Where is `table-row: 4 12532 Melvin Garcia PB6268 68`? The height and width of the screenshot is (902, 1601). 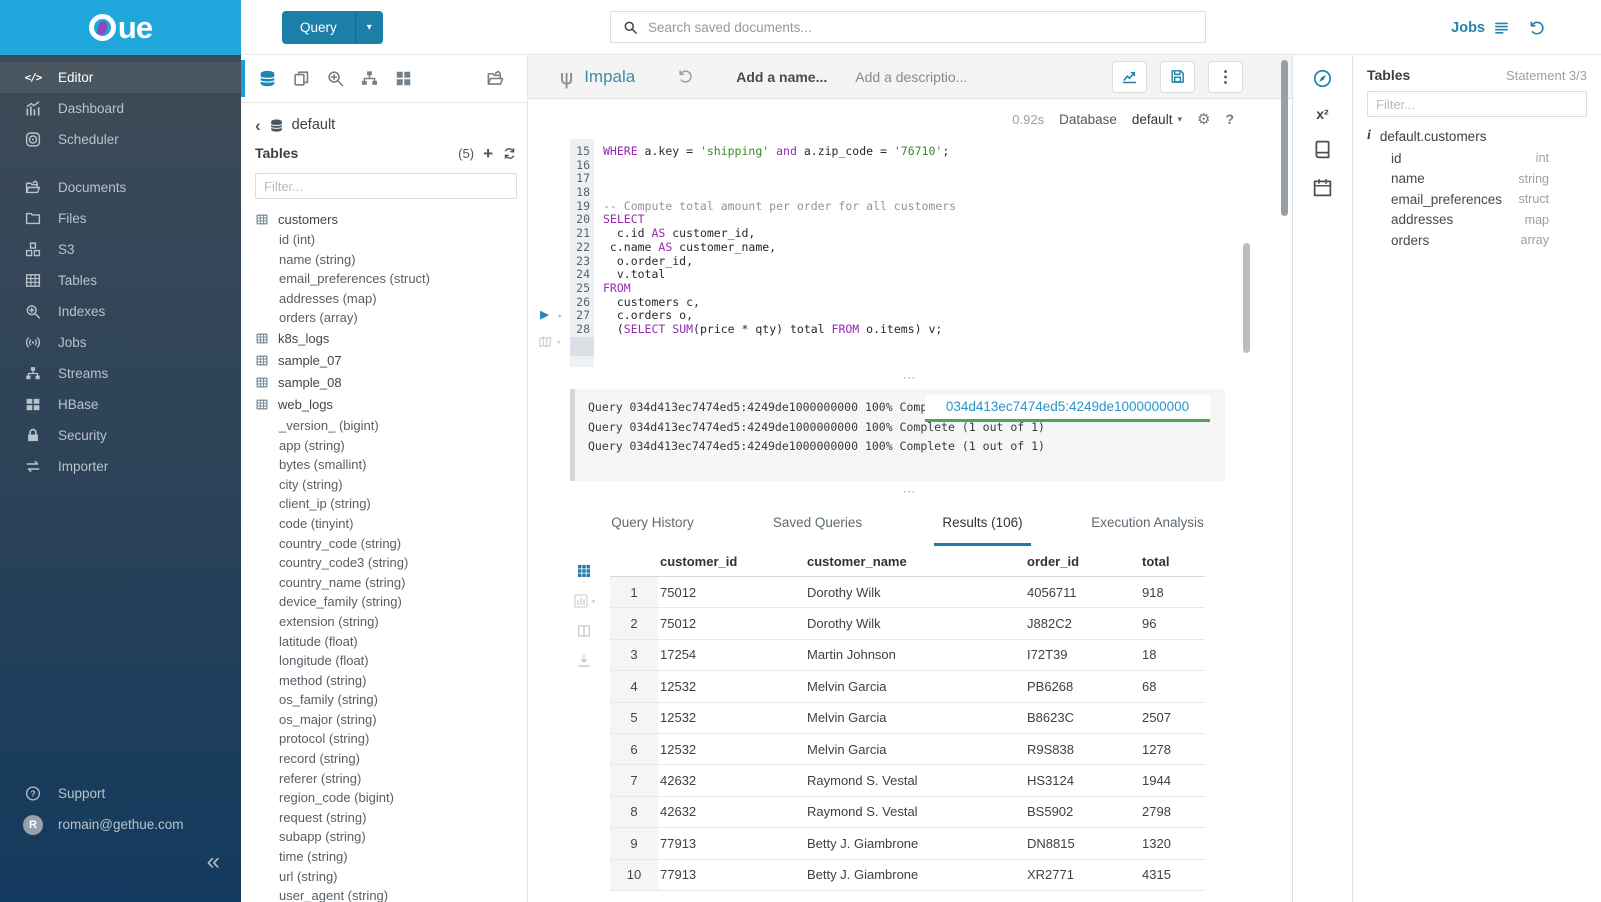 table-row: 4 12532 Melvin Garcia PB6268 68 is located at coordinates (907, 687).